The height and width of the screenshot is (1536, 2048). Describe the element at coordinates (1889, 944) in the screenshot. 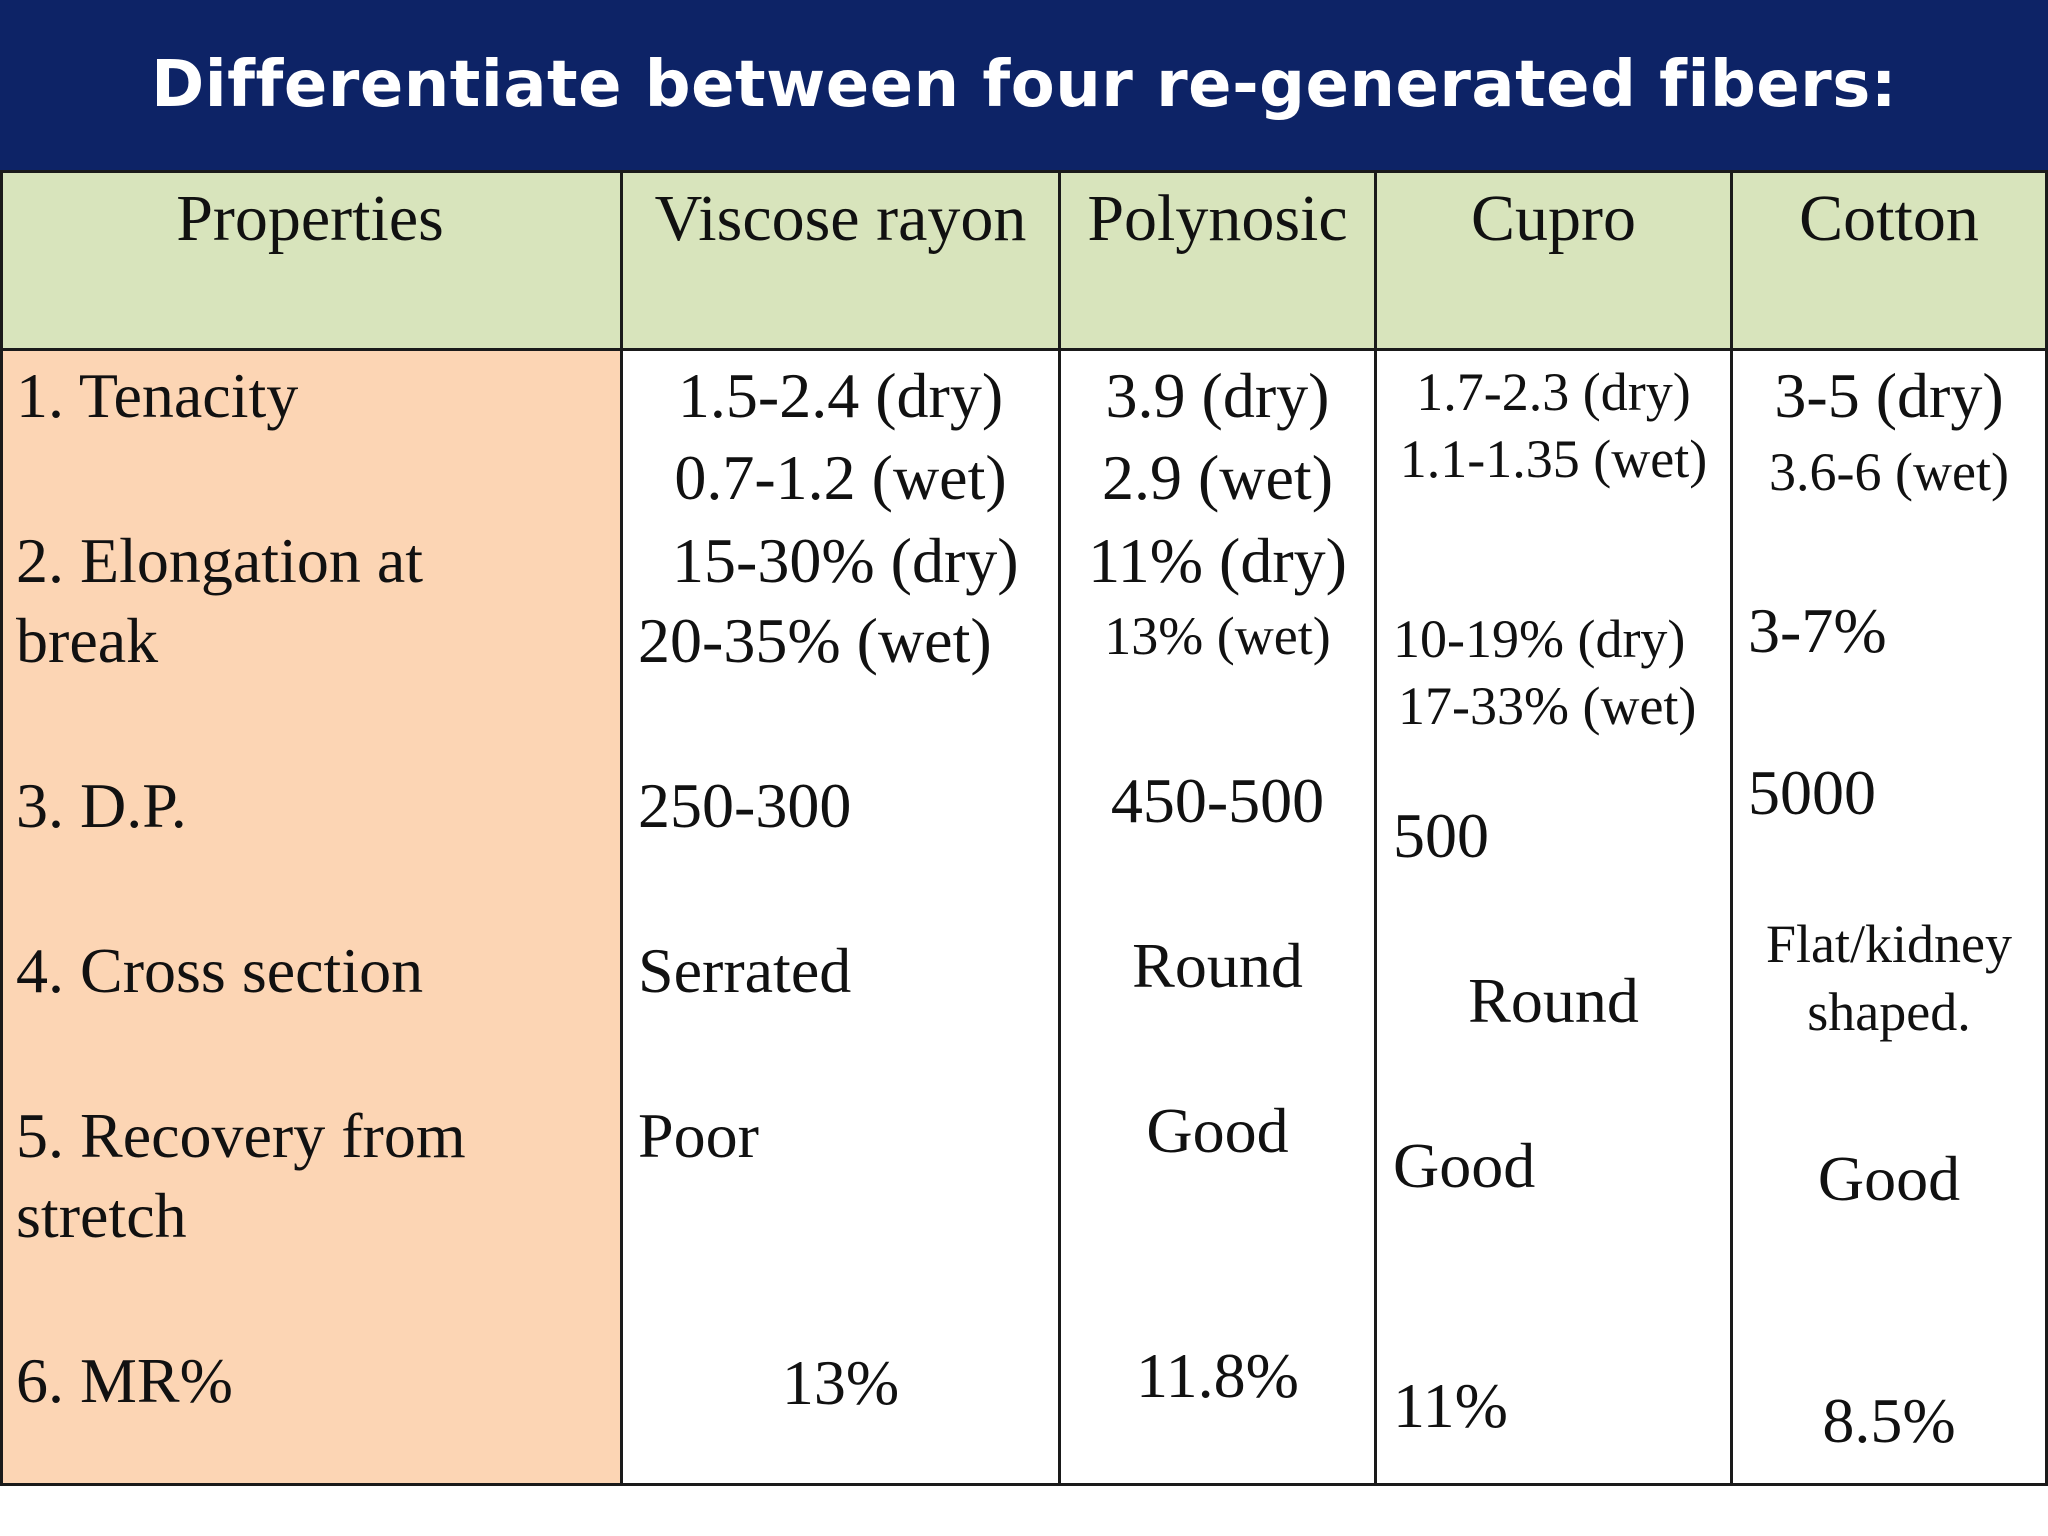

I see `cotton-cross-section-line1: Flat/kidney` at that location.